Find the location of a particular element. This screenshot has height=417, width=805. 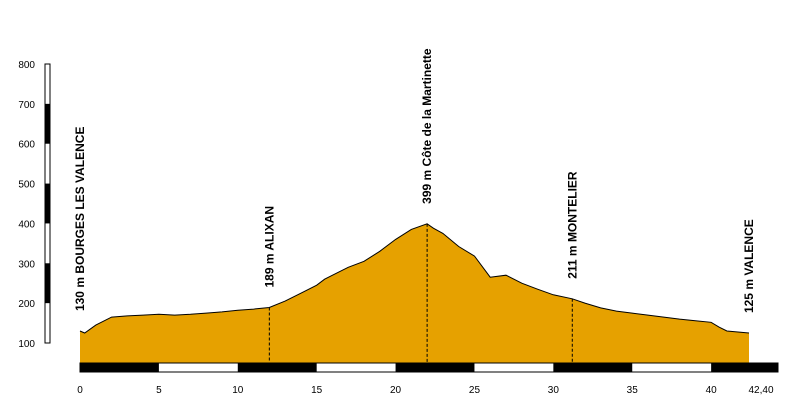

marker-label: 189 m ALIXAN is located at coordinates (269, 247).